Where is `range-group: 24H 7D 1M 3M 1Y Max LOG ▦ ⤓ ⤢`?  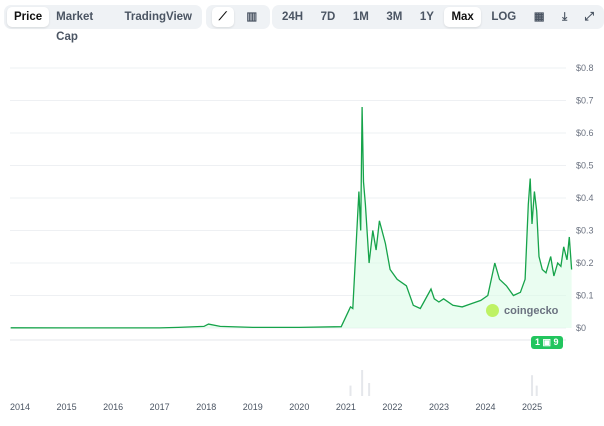 range-group: 24H 7D 1M 3M 1Y Max LOG ▦ ⤓ ⤢ is located at coordinates (438, 17).